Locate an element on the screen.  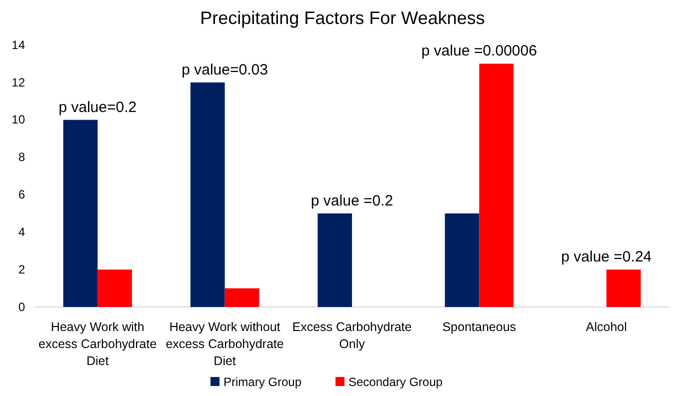
legend-label: Primary Group is located at coordinates (263, 382).